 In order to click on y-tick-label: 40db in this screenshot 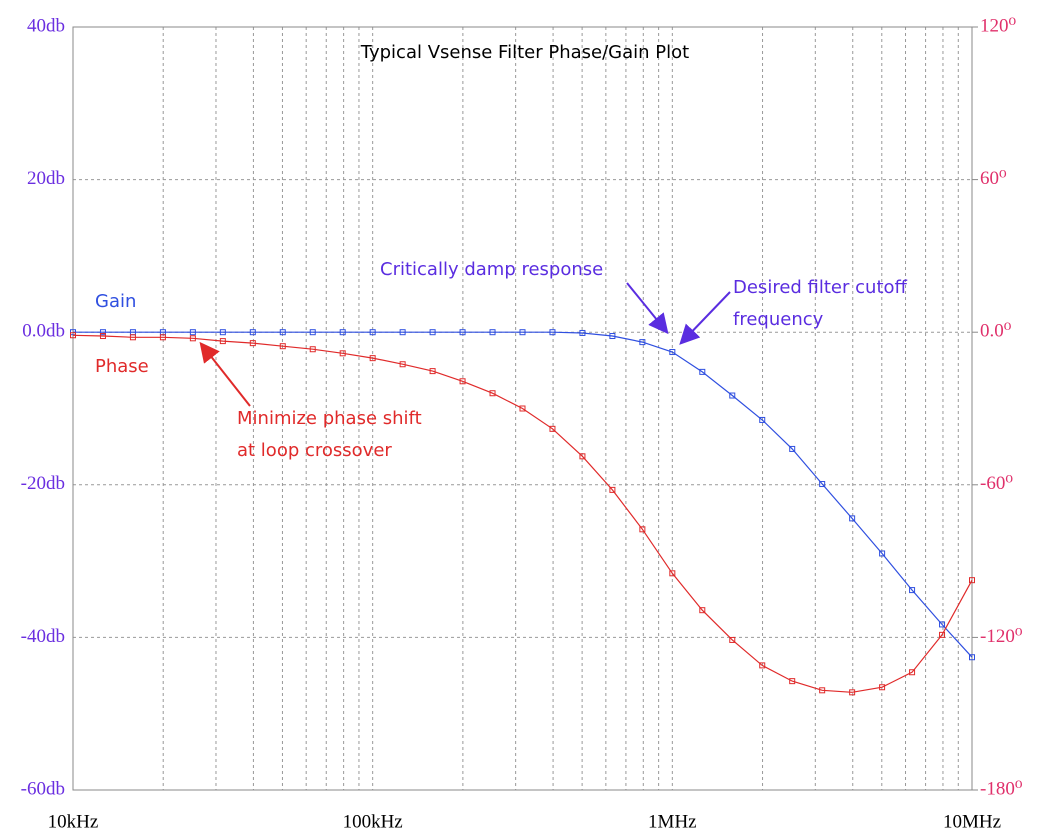, I will do `click(46, 25)`.